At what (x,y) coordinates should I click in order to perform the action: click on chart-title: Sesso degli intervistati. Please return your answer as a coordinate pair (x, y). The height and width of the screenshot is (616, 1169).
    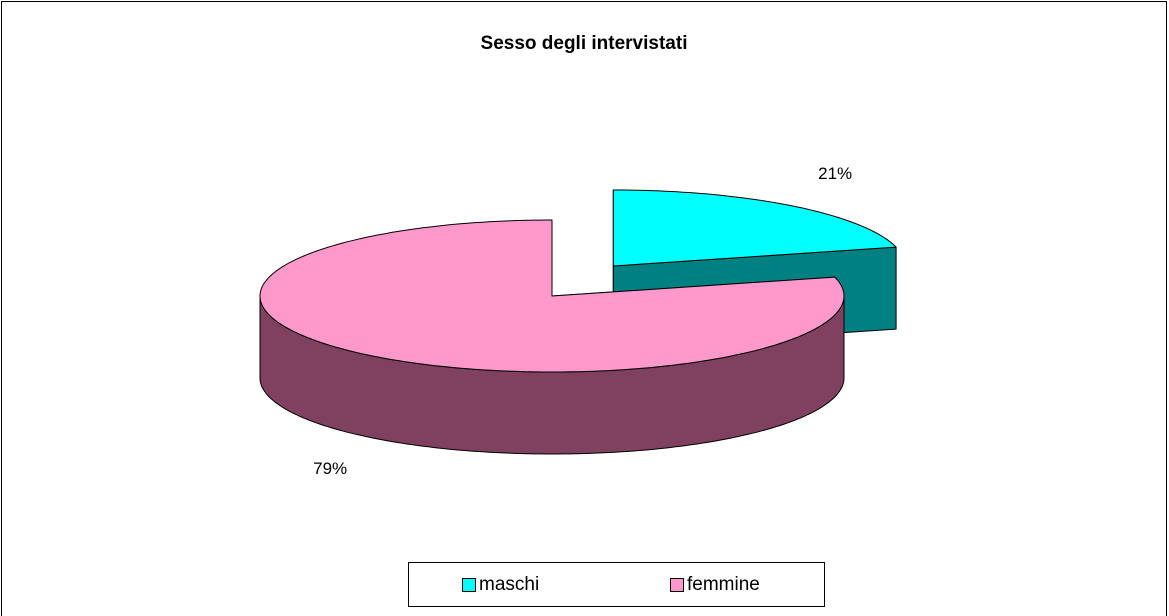
    Looking at the image, I should click on (584, 43).